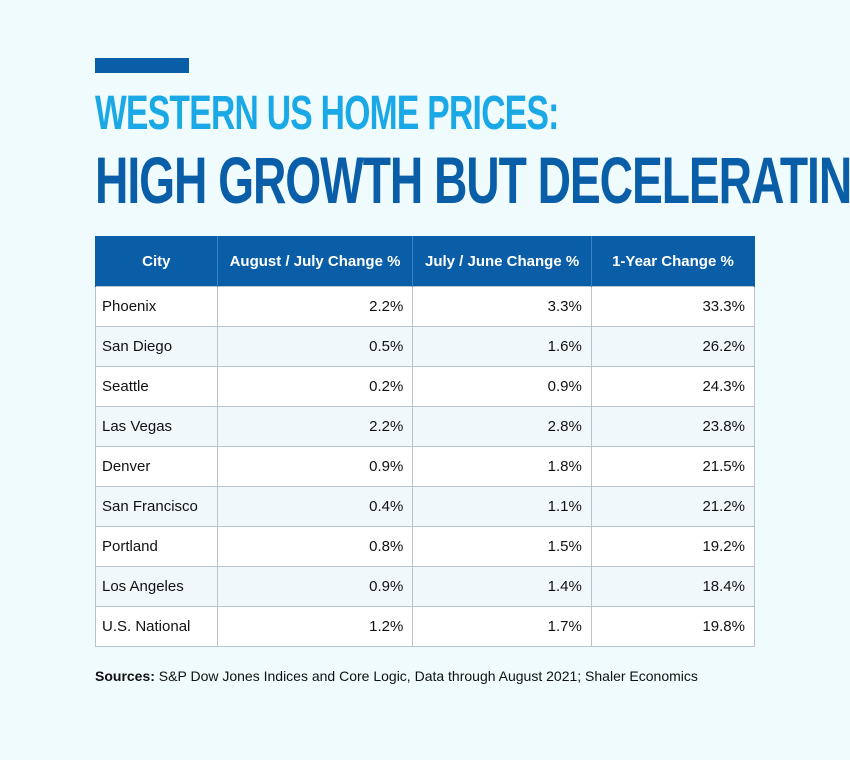 This screenshot has height=760, width=850. I want to click on header-city: City, so click(156, 261).